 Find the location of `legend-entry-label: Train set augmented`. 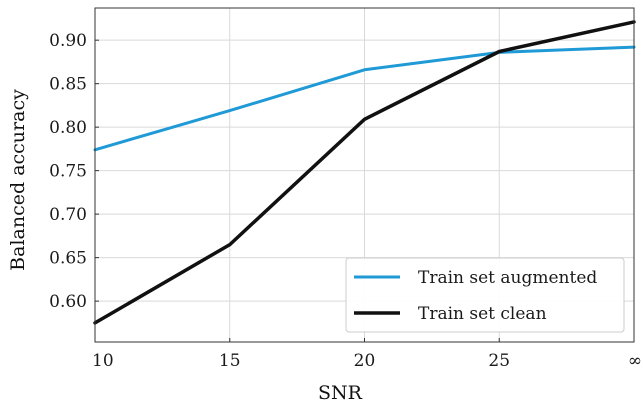

legend-entry-label: Train set augmented is located at coordinates (507, 278).